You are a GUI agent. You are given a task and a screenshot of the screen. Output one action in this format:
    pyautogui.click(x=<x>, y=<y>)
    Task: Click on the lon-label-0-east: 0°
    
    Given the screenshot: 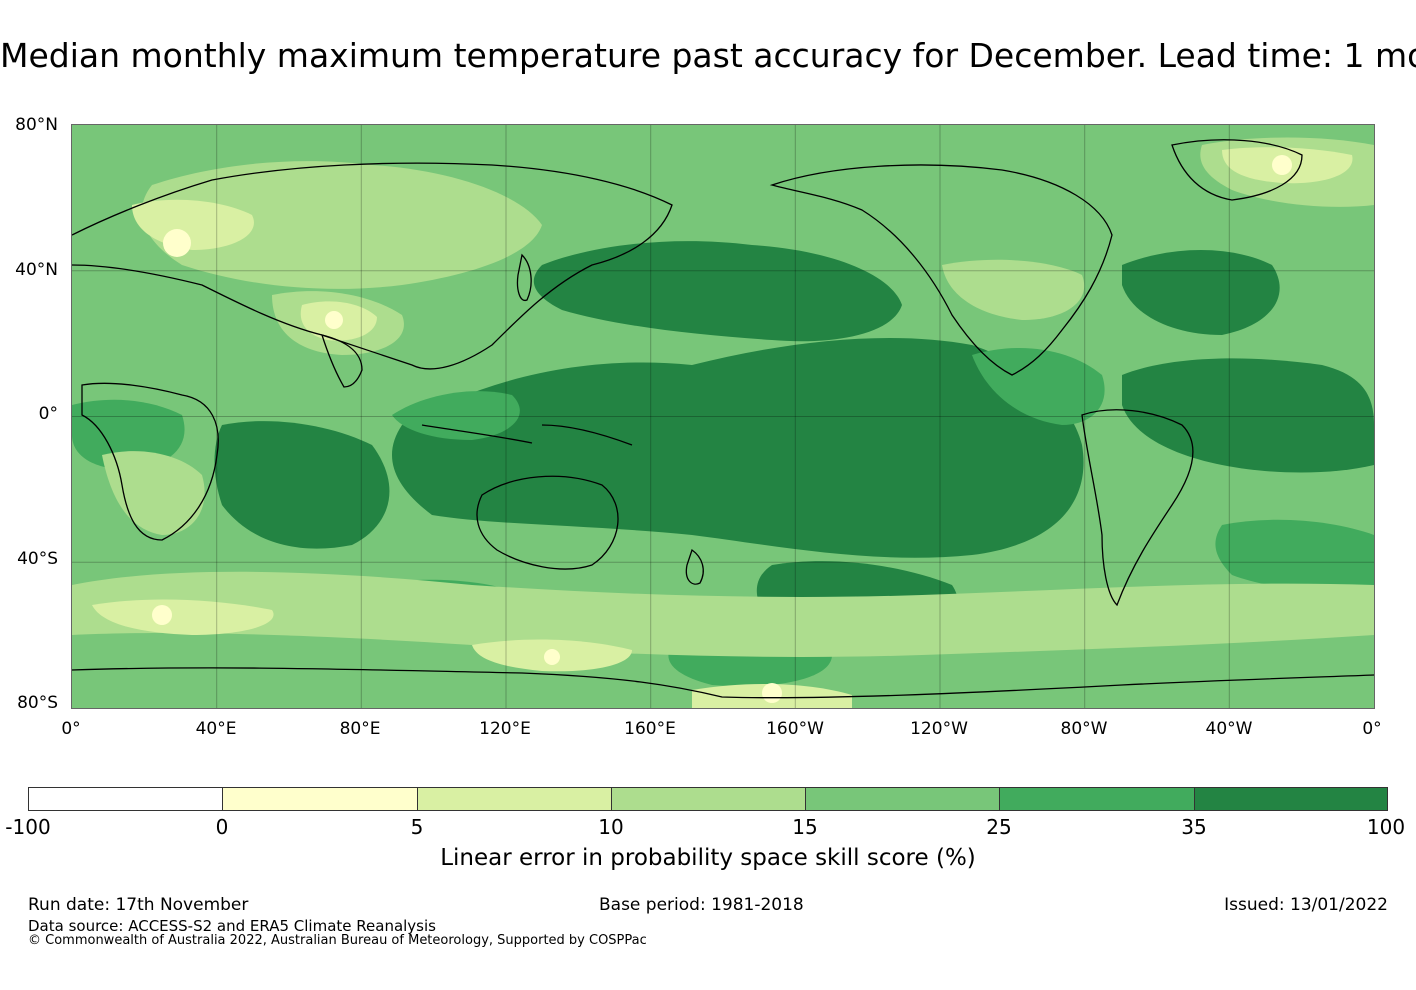 What is the action you would take?
    pyautogui.click(x=1372, y=729)
    